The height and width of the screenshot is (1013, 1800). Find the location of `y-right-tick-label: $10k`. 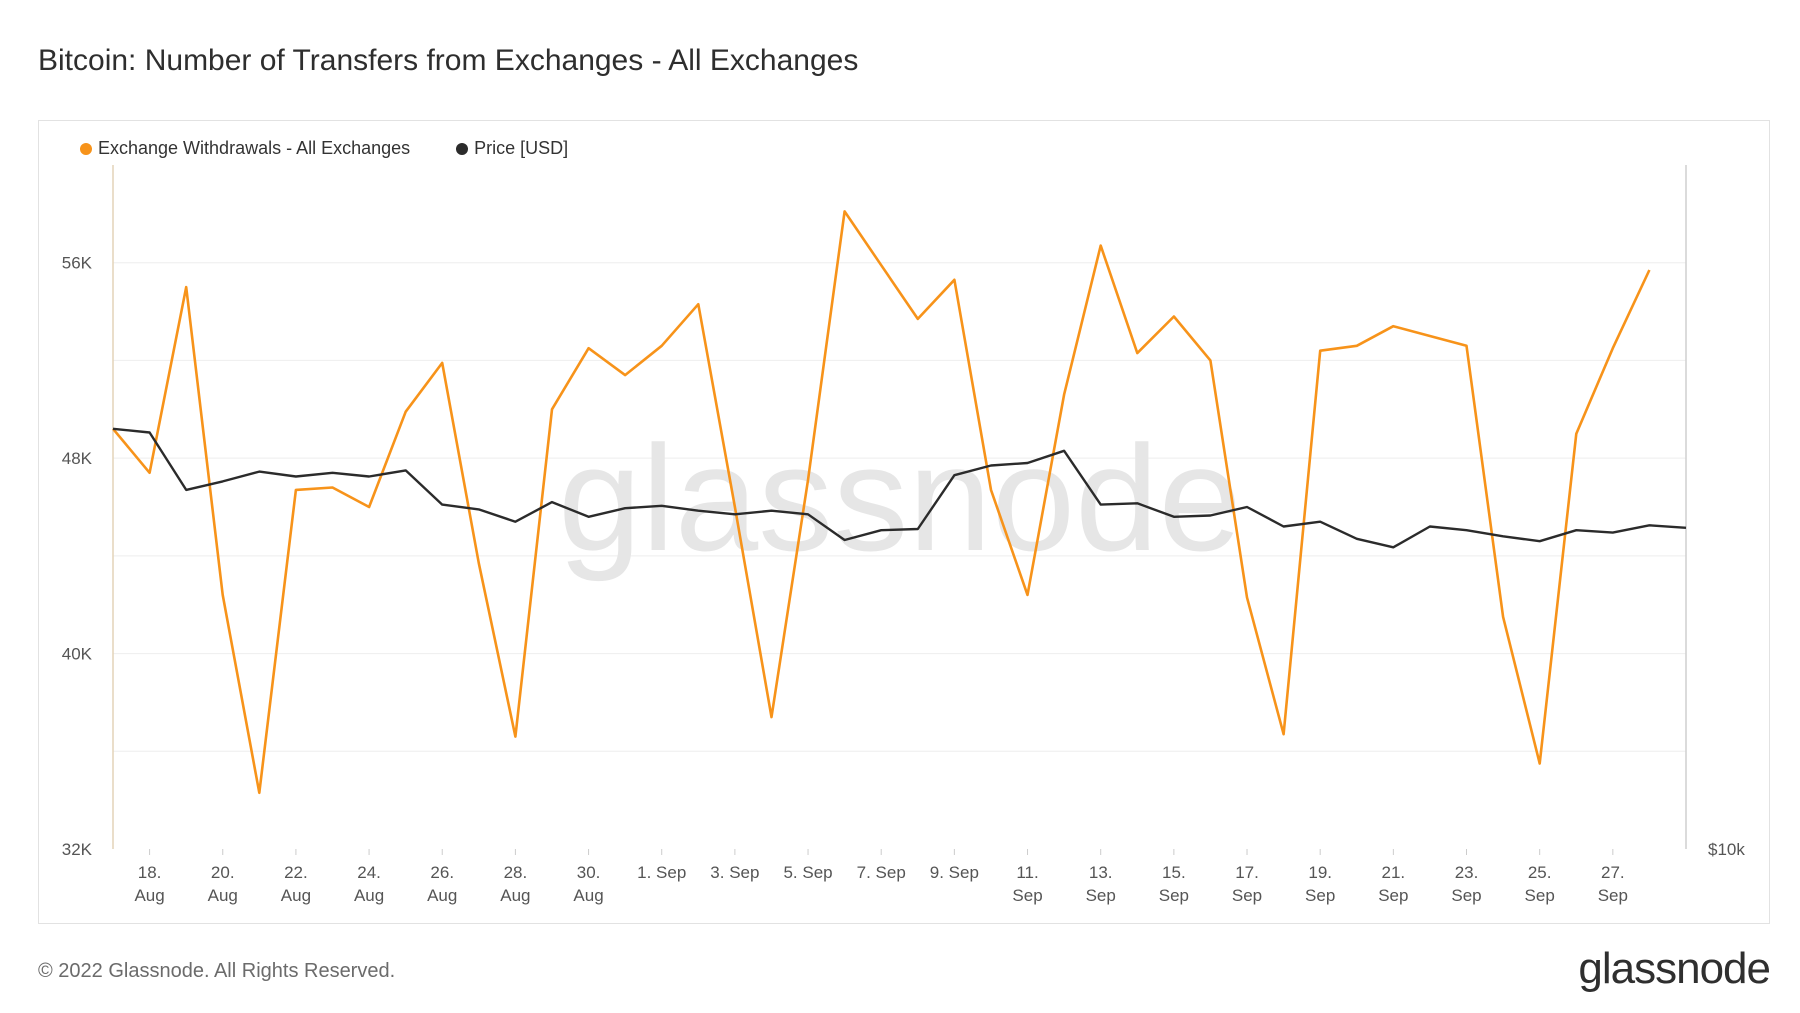

y-right-tick-label: $10k is located at coordinates (1726, 849).